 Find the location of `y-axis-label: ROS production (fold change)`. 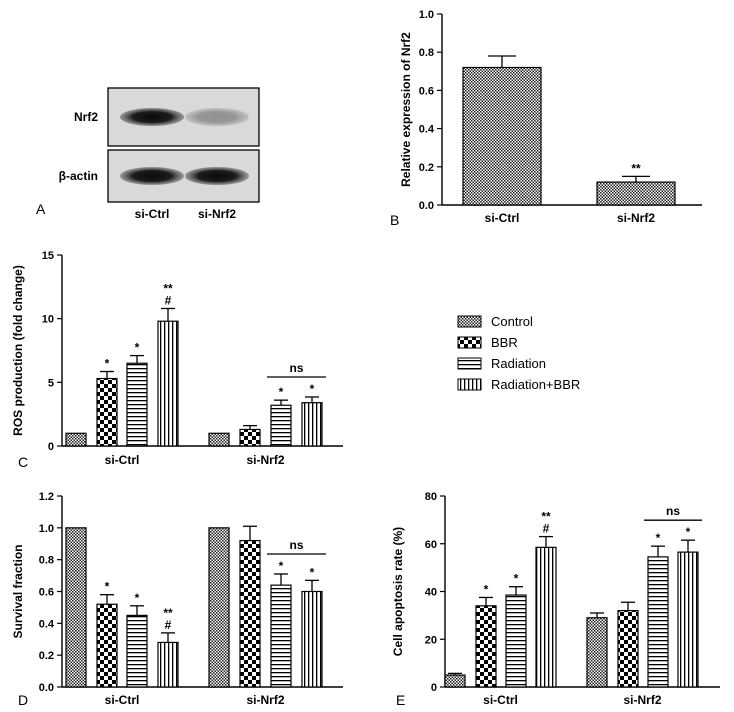

y-axis-label: ROS production (fold change) is located at coordinates (18, 350).